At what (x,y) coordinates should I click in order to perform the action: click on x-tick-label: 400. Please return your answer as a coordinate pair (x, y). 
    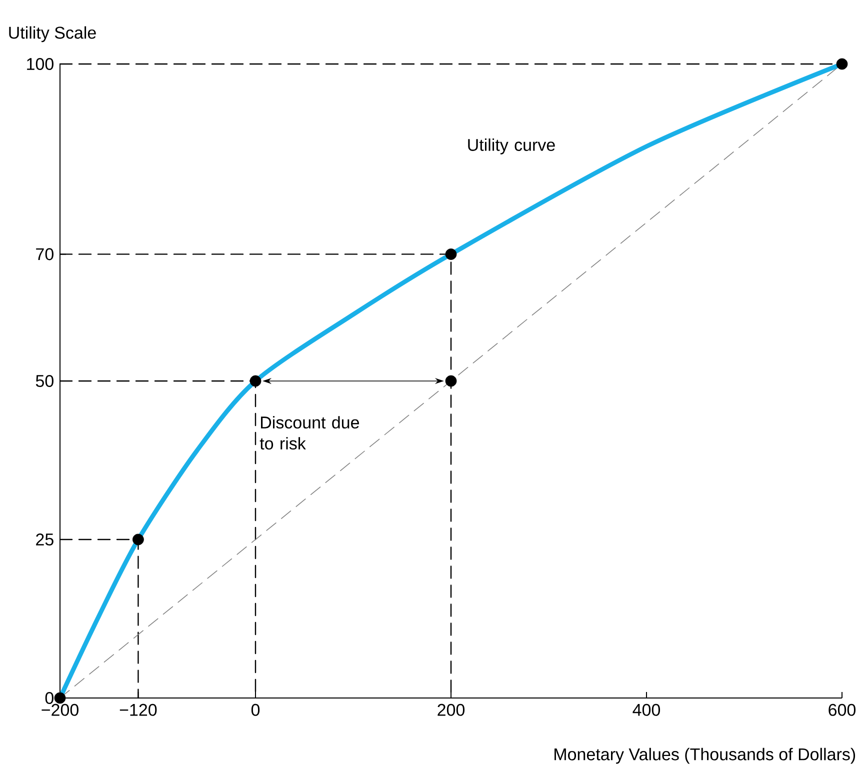
    Looking at the image, I should click on (646, 710).